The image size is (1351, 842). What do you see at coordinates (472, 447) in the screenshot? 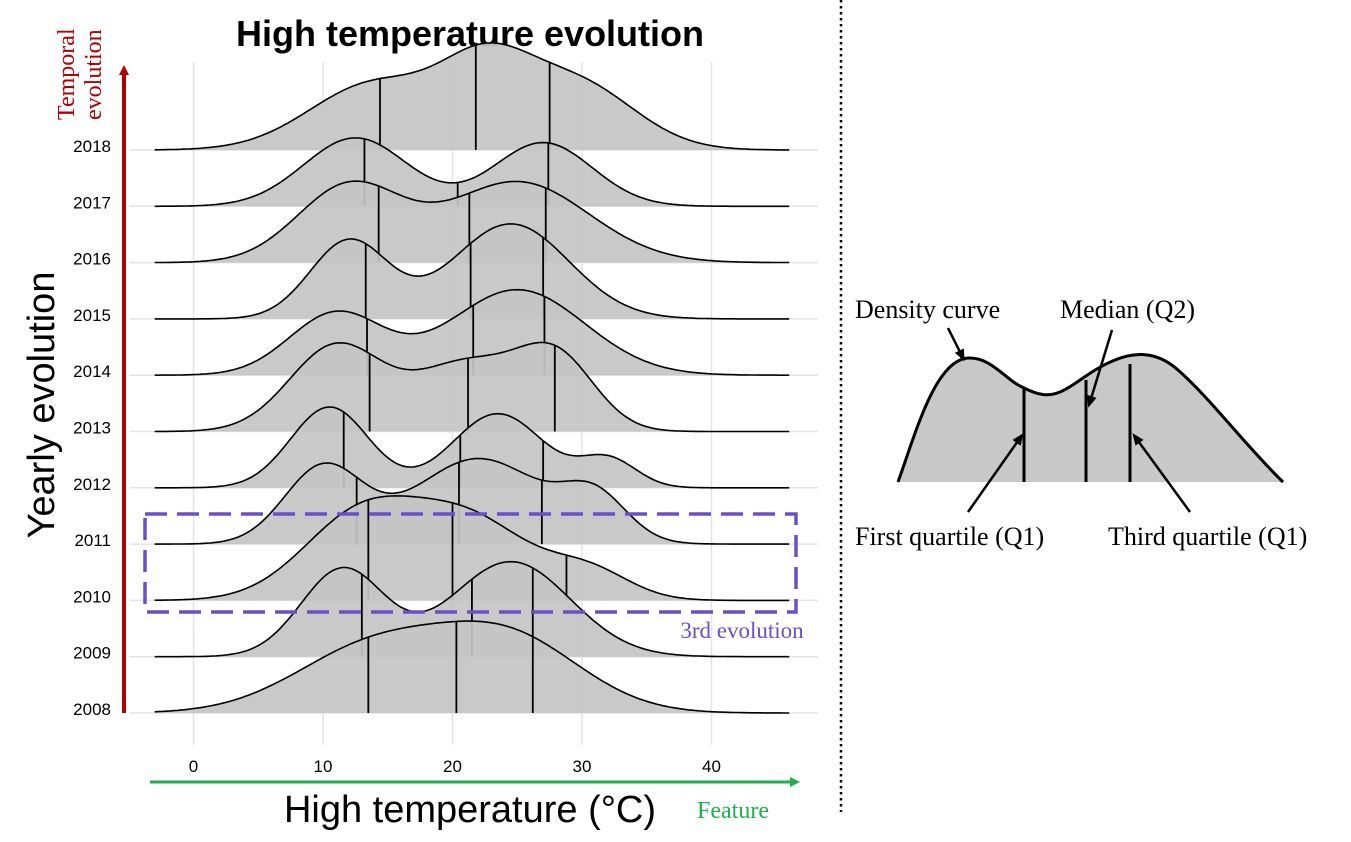
I see `ridge-curve-2012` at bounding box center [472, 447].